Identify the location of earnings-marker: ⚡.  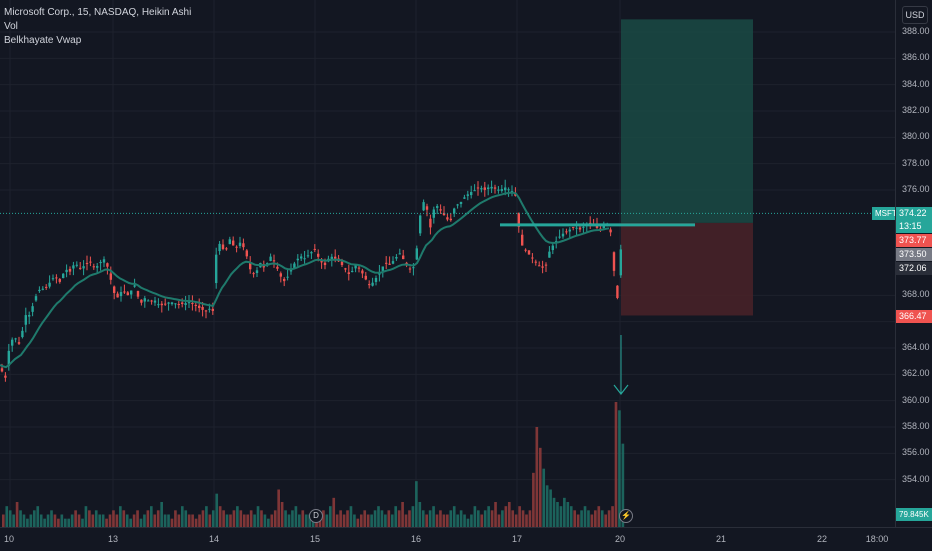
(626, 516).